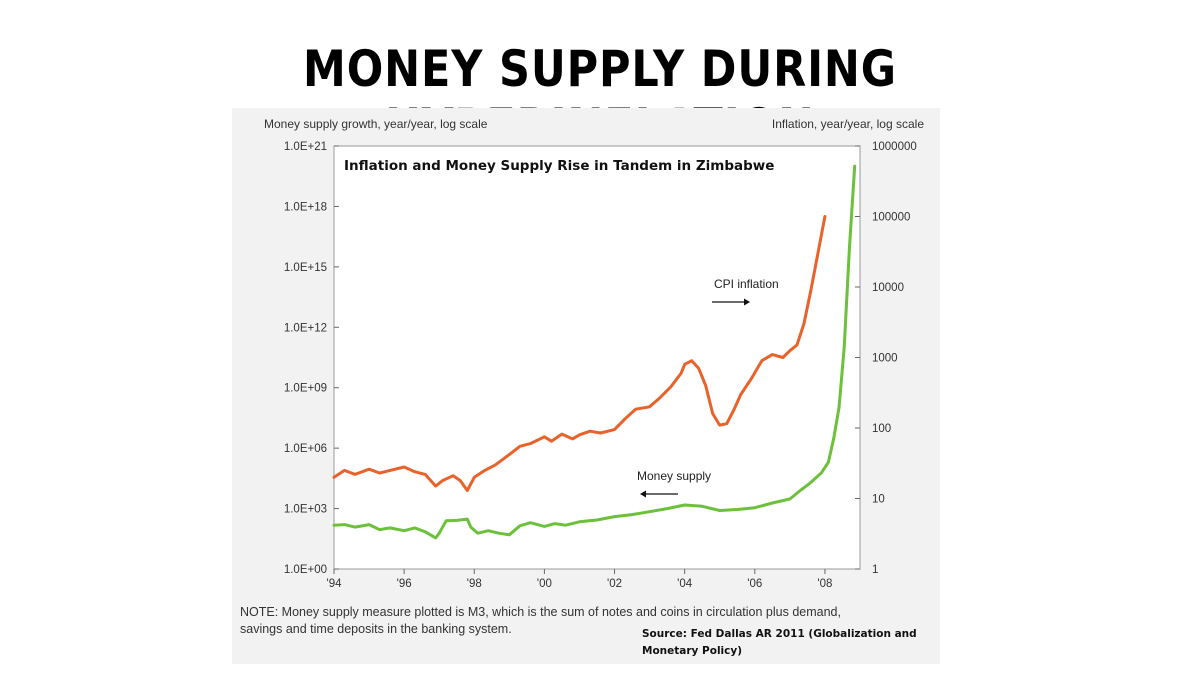  Describe the element at coordinates (404, 584) in the screenshot. I see `x-tick-label: '96` at that location.